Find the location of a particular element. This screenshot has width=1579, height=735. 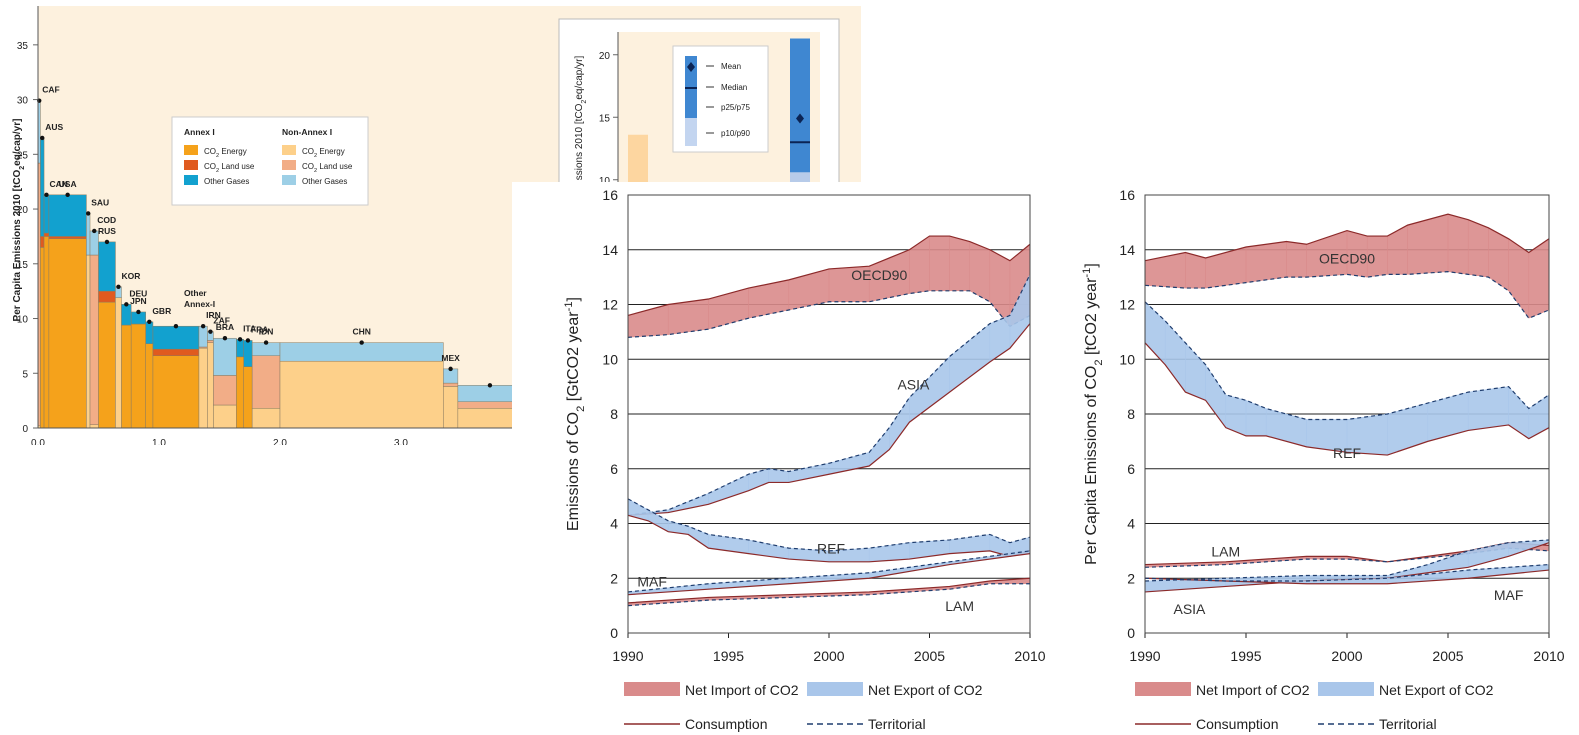

legend-swatch-export is located at coordinates (1346, 689).